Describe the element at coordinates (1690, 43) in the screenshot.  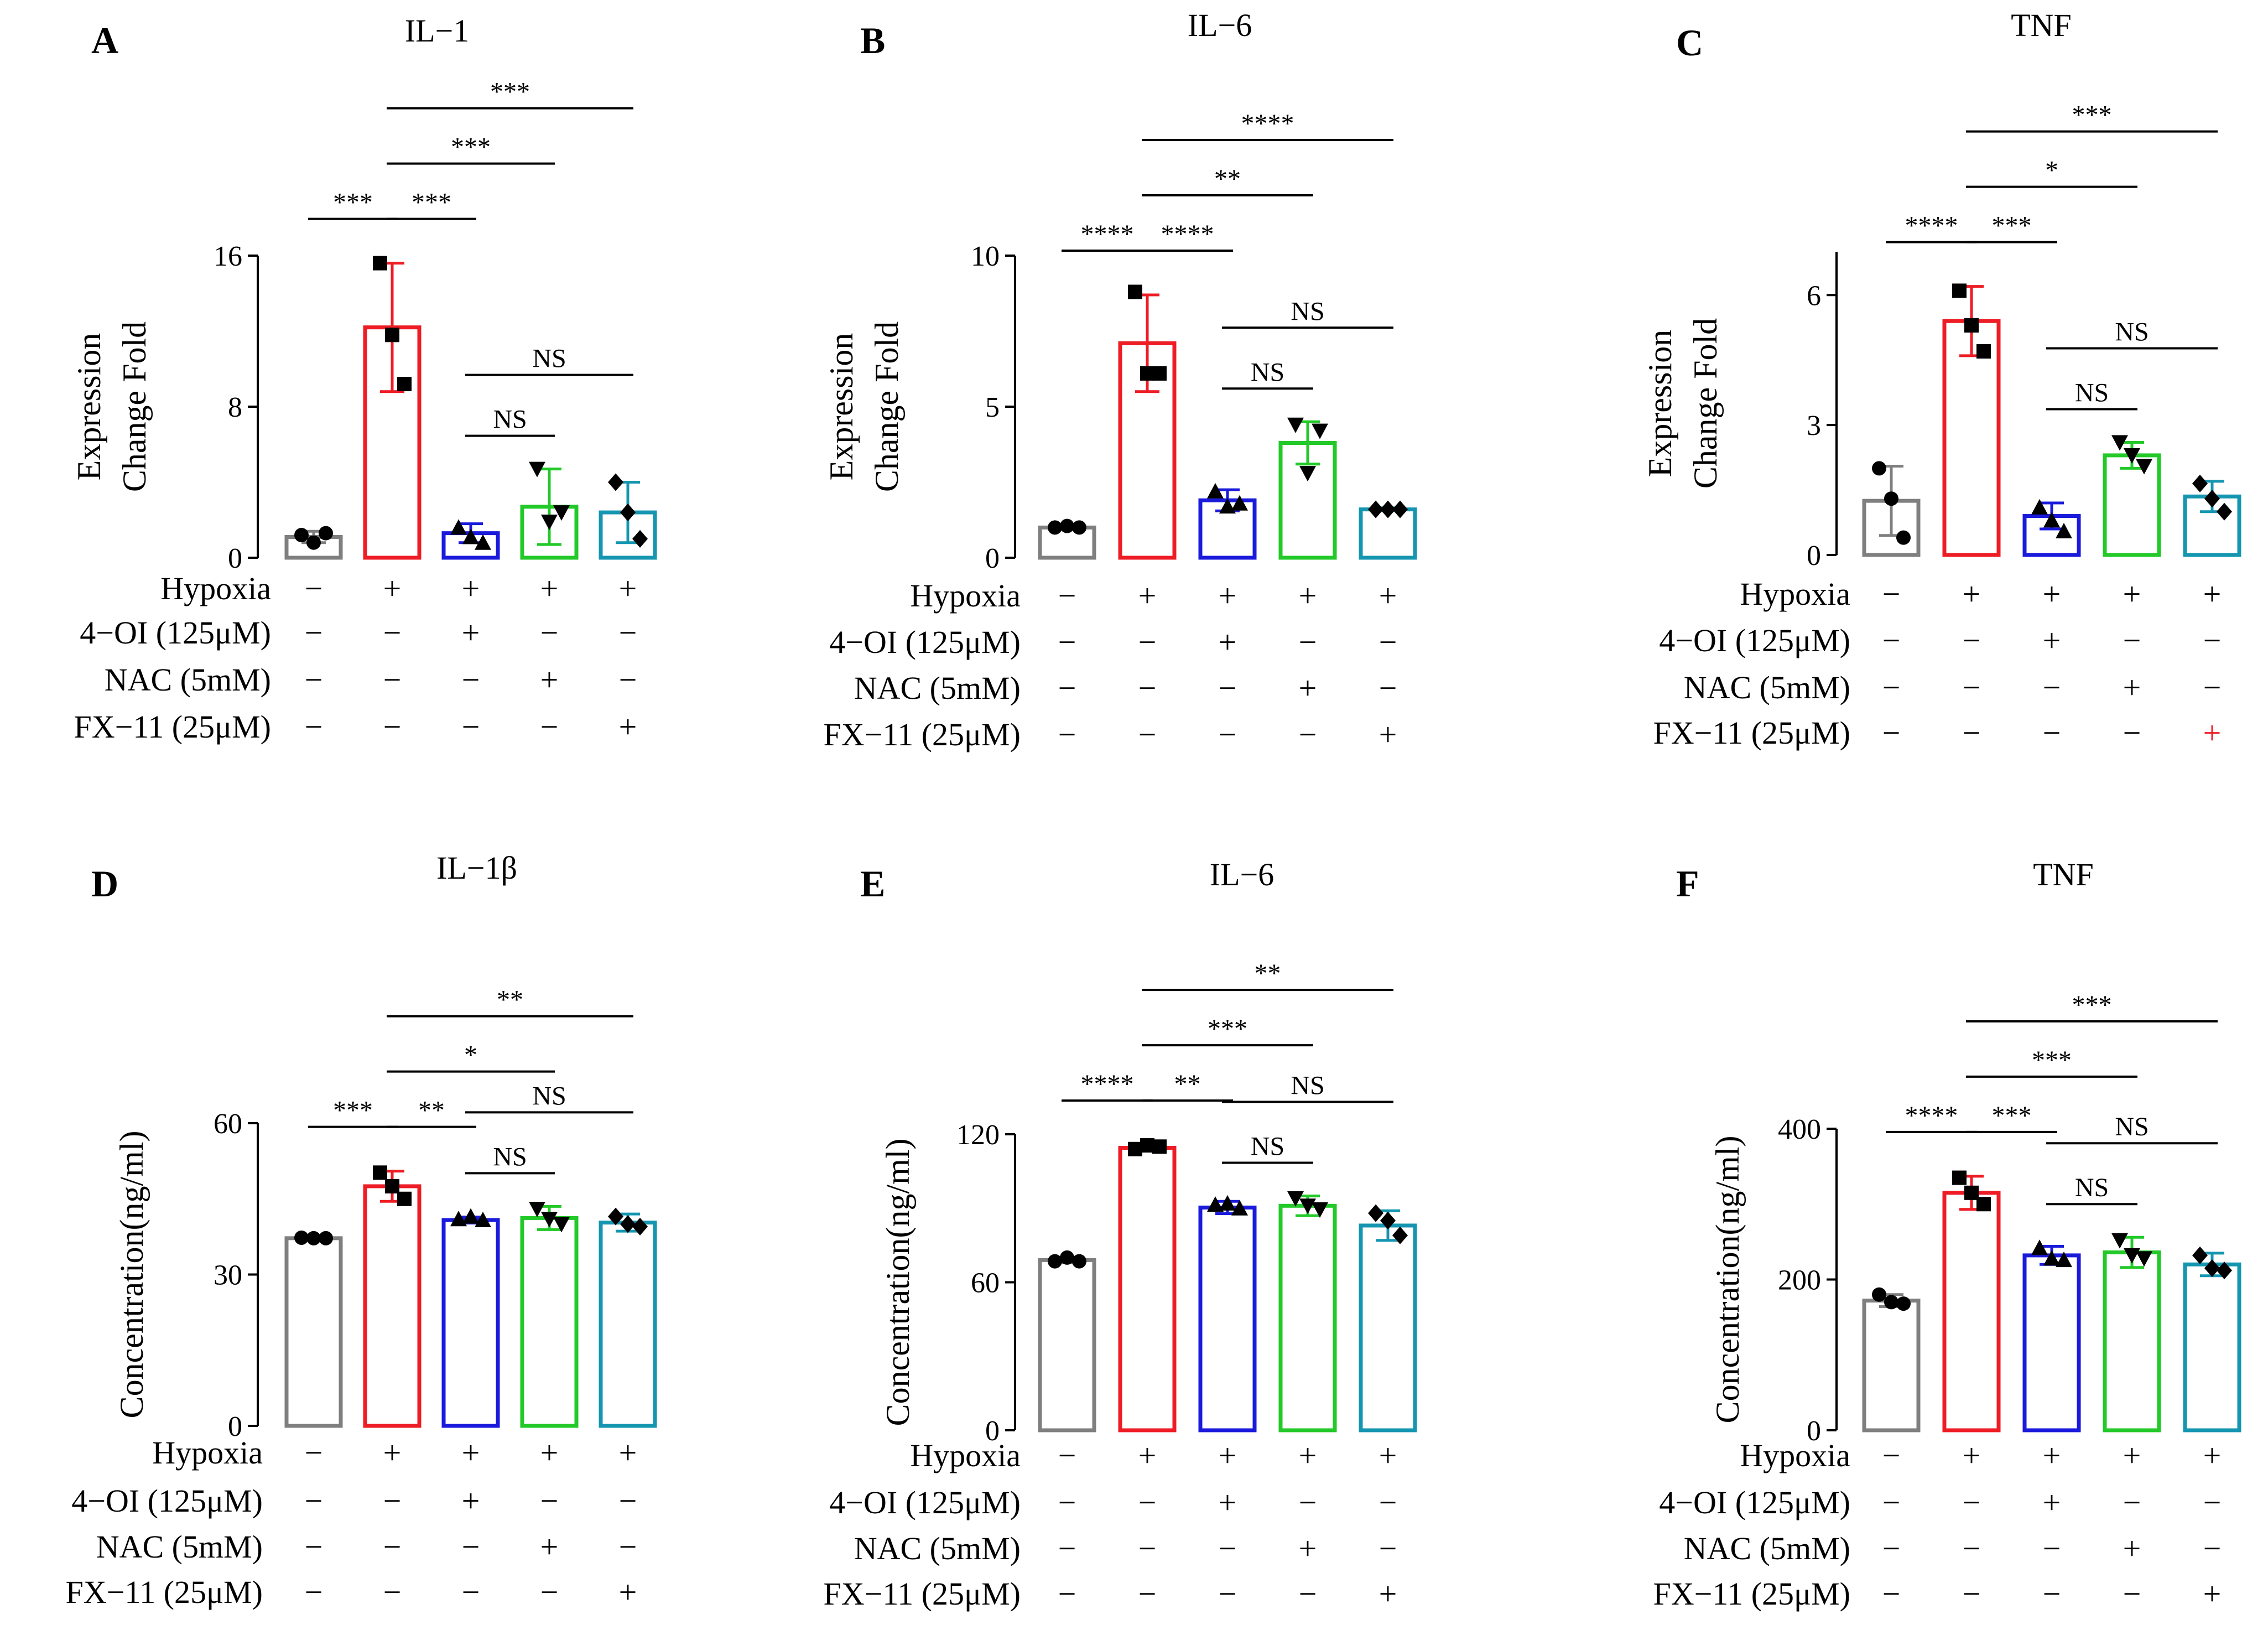
I see `panel-c-label: C` at that location.